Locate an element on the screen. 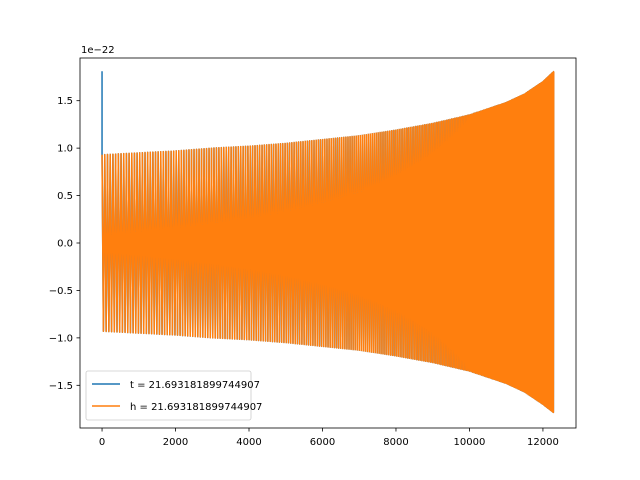 The image size is (640, 480). x-tick-label: 4000 is located at coordinates (248, 442).